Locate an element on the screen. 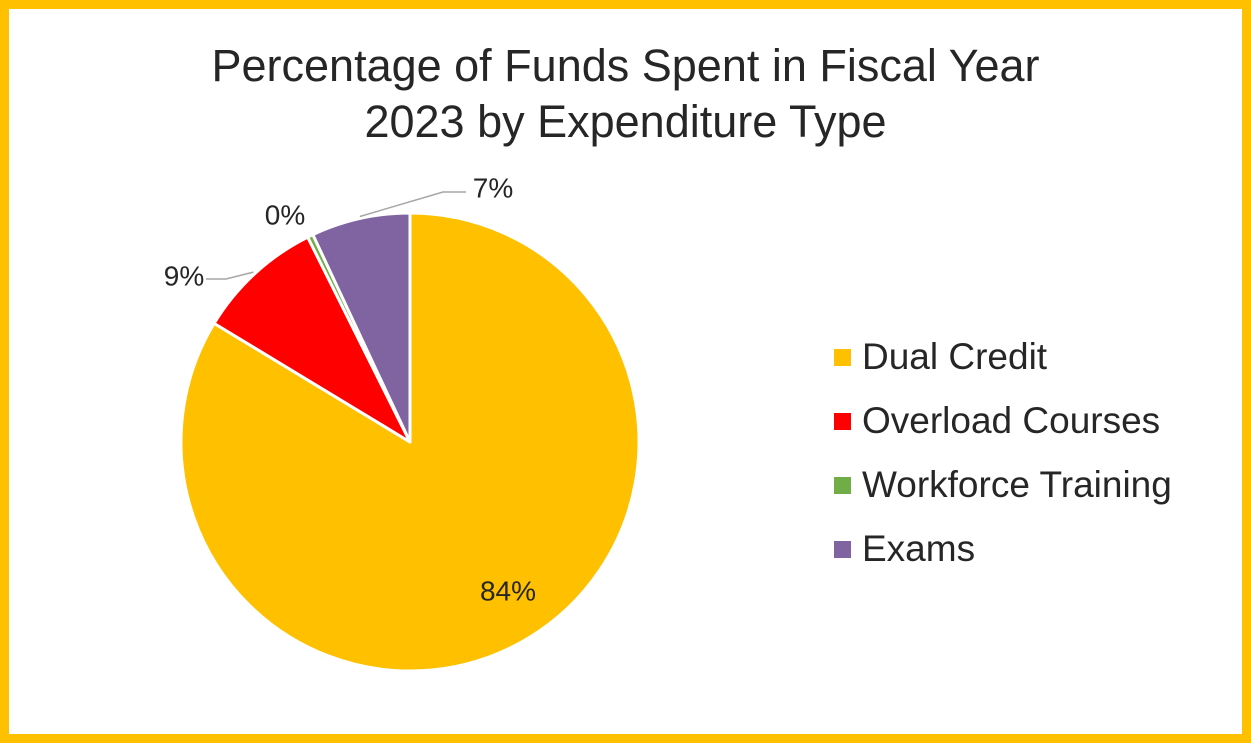 This screenshot has height=743, width=1251. legend-swatch-exams is located at coordinates (842, 549).